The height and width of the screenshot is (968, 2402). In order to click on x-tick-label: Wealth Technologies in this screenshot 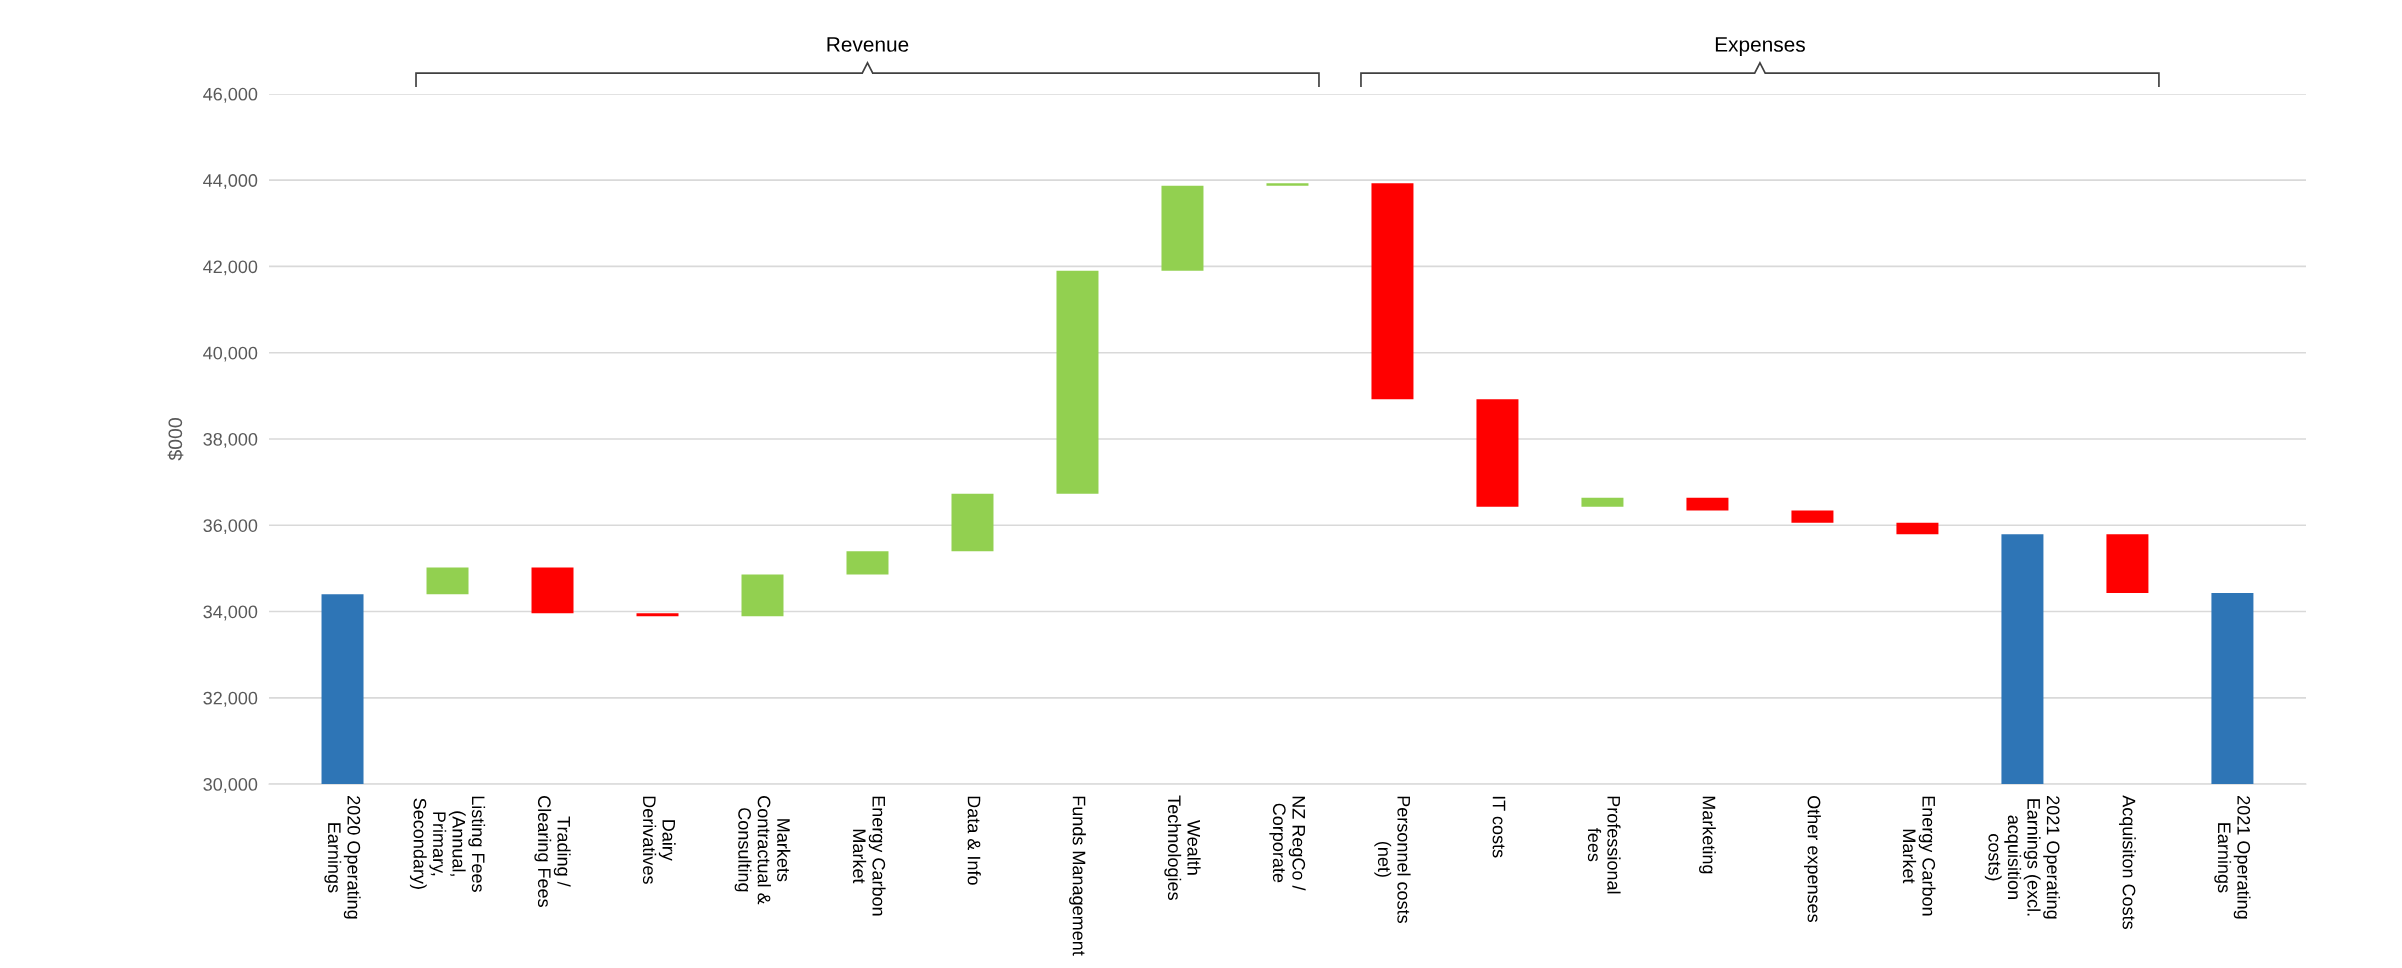, I will do `click(1182, 847)`.